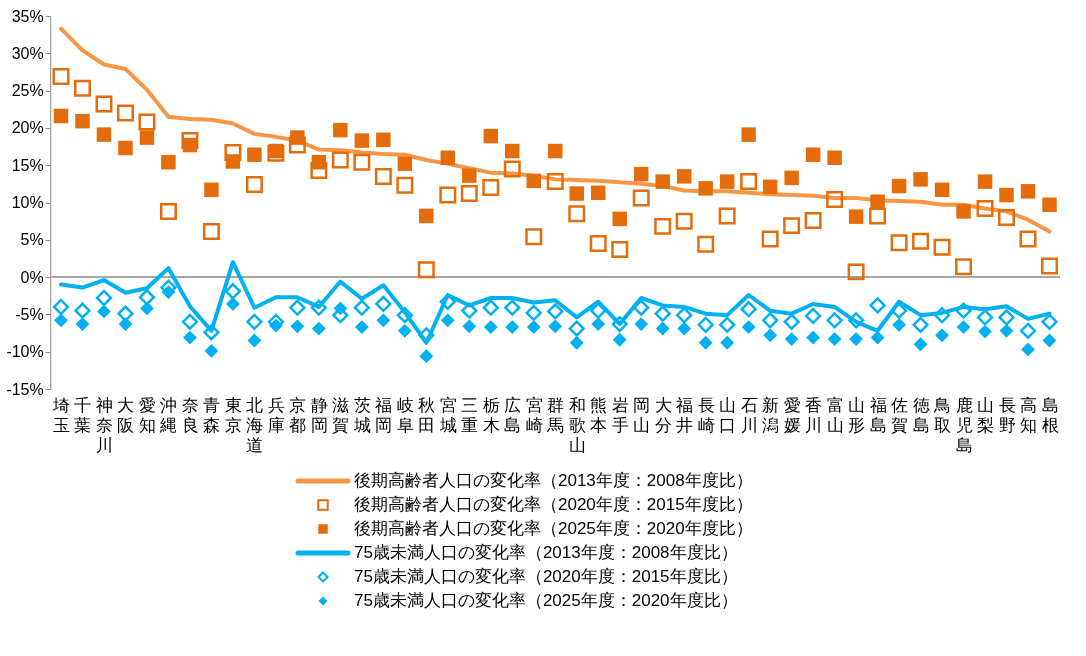 The height and width of the screenshot is (656, 1086). Describe the element at coordinates (212, 415) in the screenshot. I see `x-tick-label: 青森` at that location.